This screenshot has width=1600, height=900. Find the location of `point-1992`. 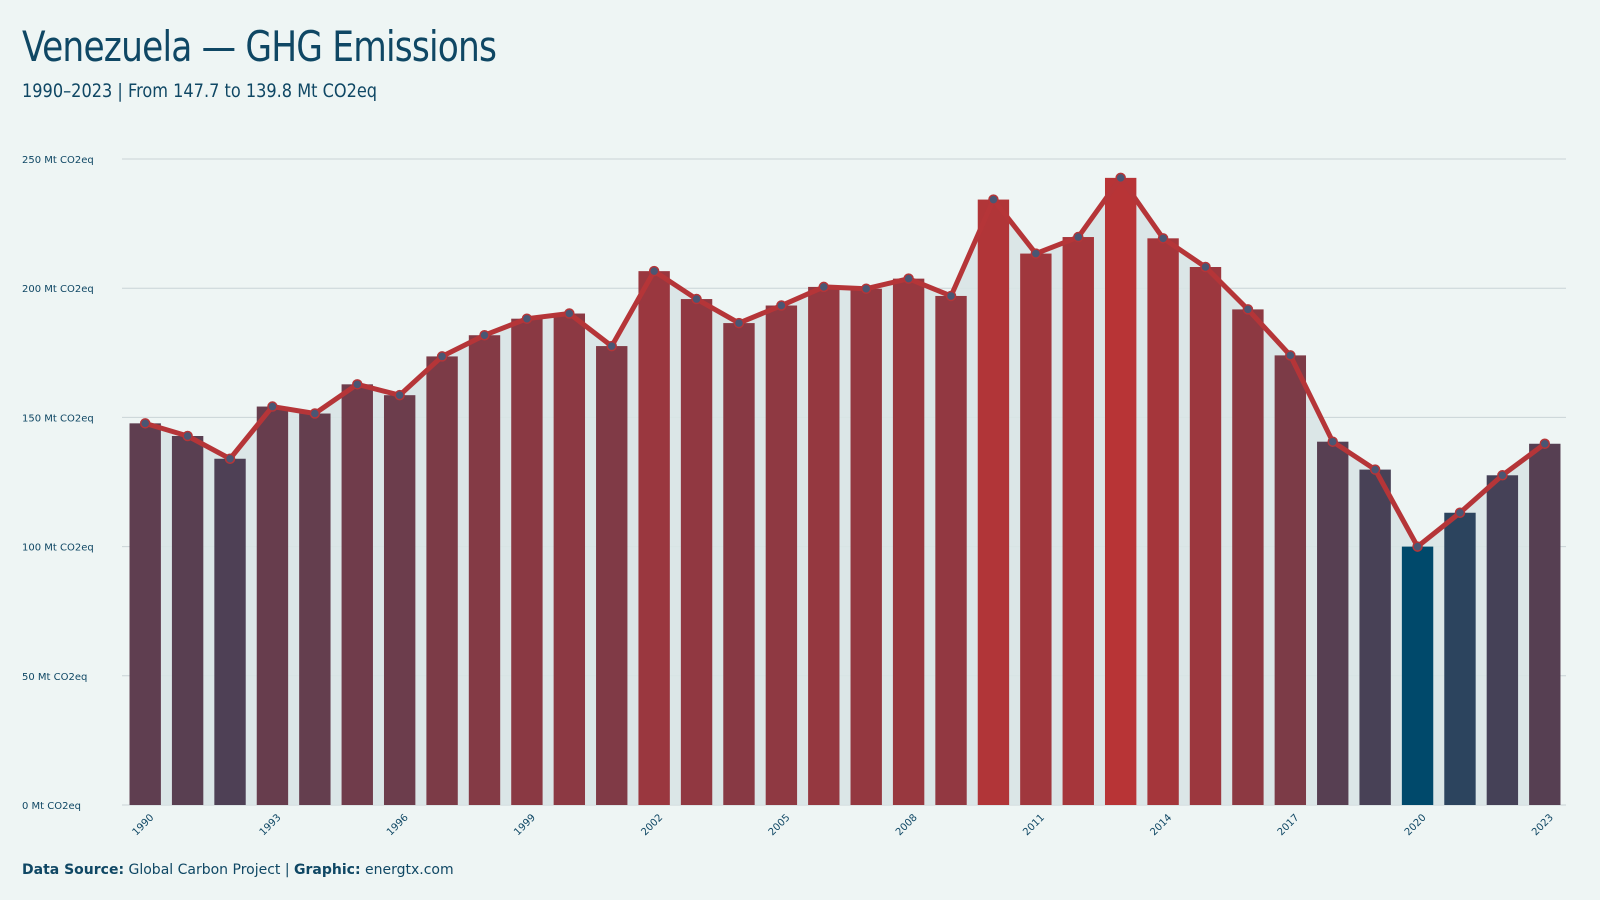

point-1992 is located at coordinates (230, 458).